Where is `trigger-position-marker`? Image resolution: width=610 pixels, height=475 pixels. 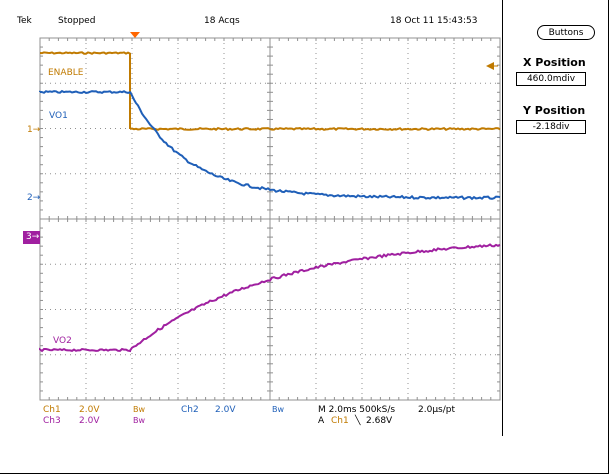
trigger-position-marker is located at coordinates (135, 35).